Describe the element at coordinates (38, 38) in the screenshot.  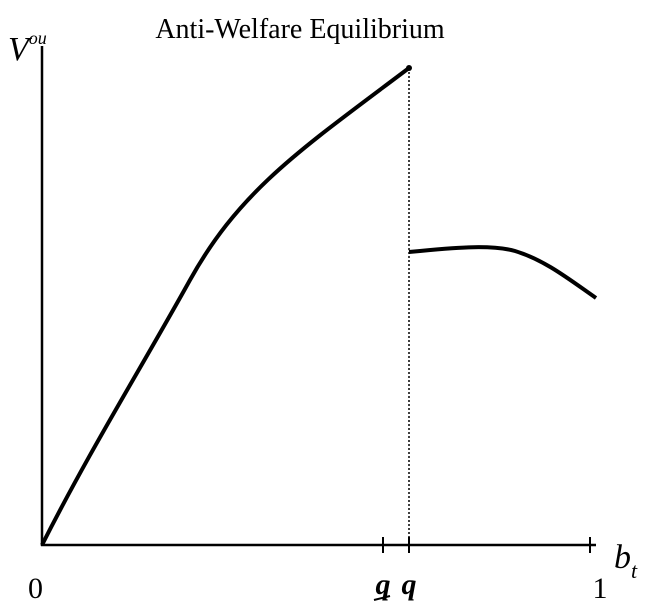
I see `y-axis-label-sup: ou` at that location.